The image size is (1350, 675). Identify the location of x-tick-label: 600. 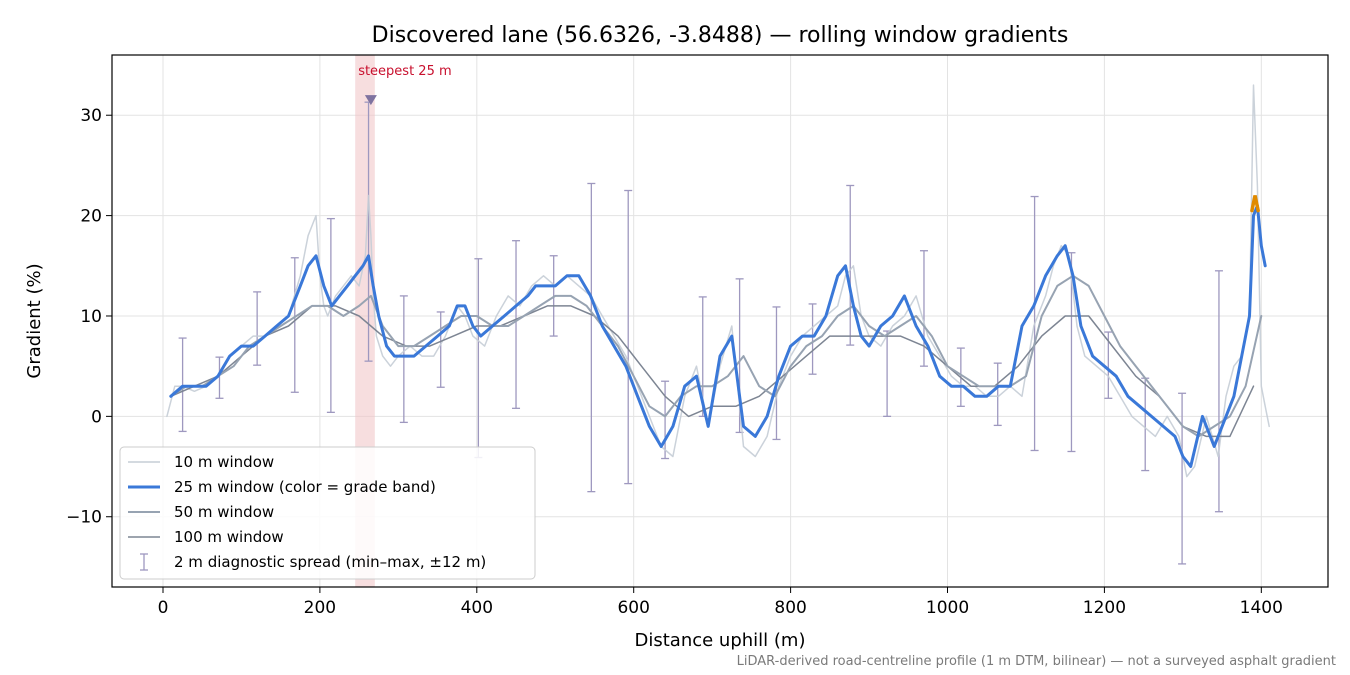
(633, 608).